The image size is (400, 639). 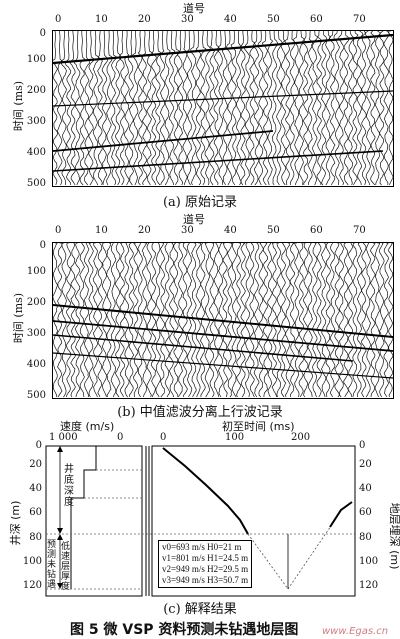 What do you see at coordinates (355, 631) in the screenshot?
I see `watermark: www.Egas.cn` at bounding box center [355, 631].